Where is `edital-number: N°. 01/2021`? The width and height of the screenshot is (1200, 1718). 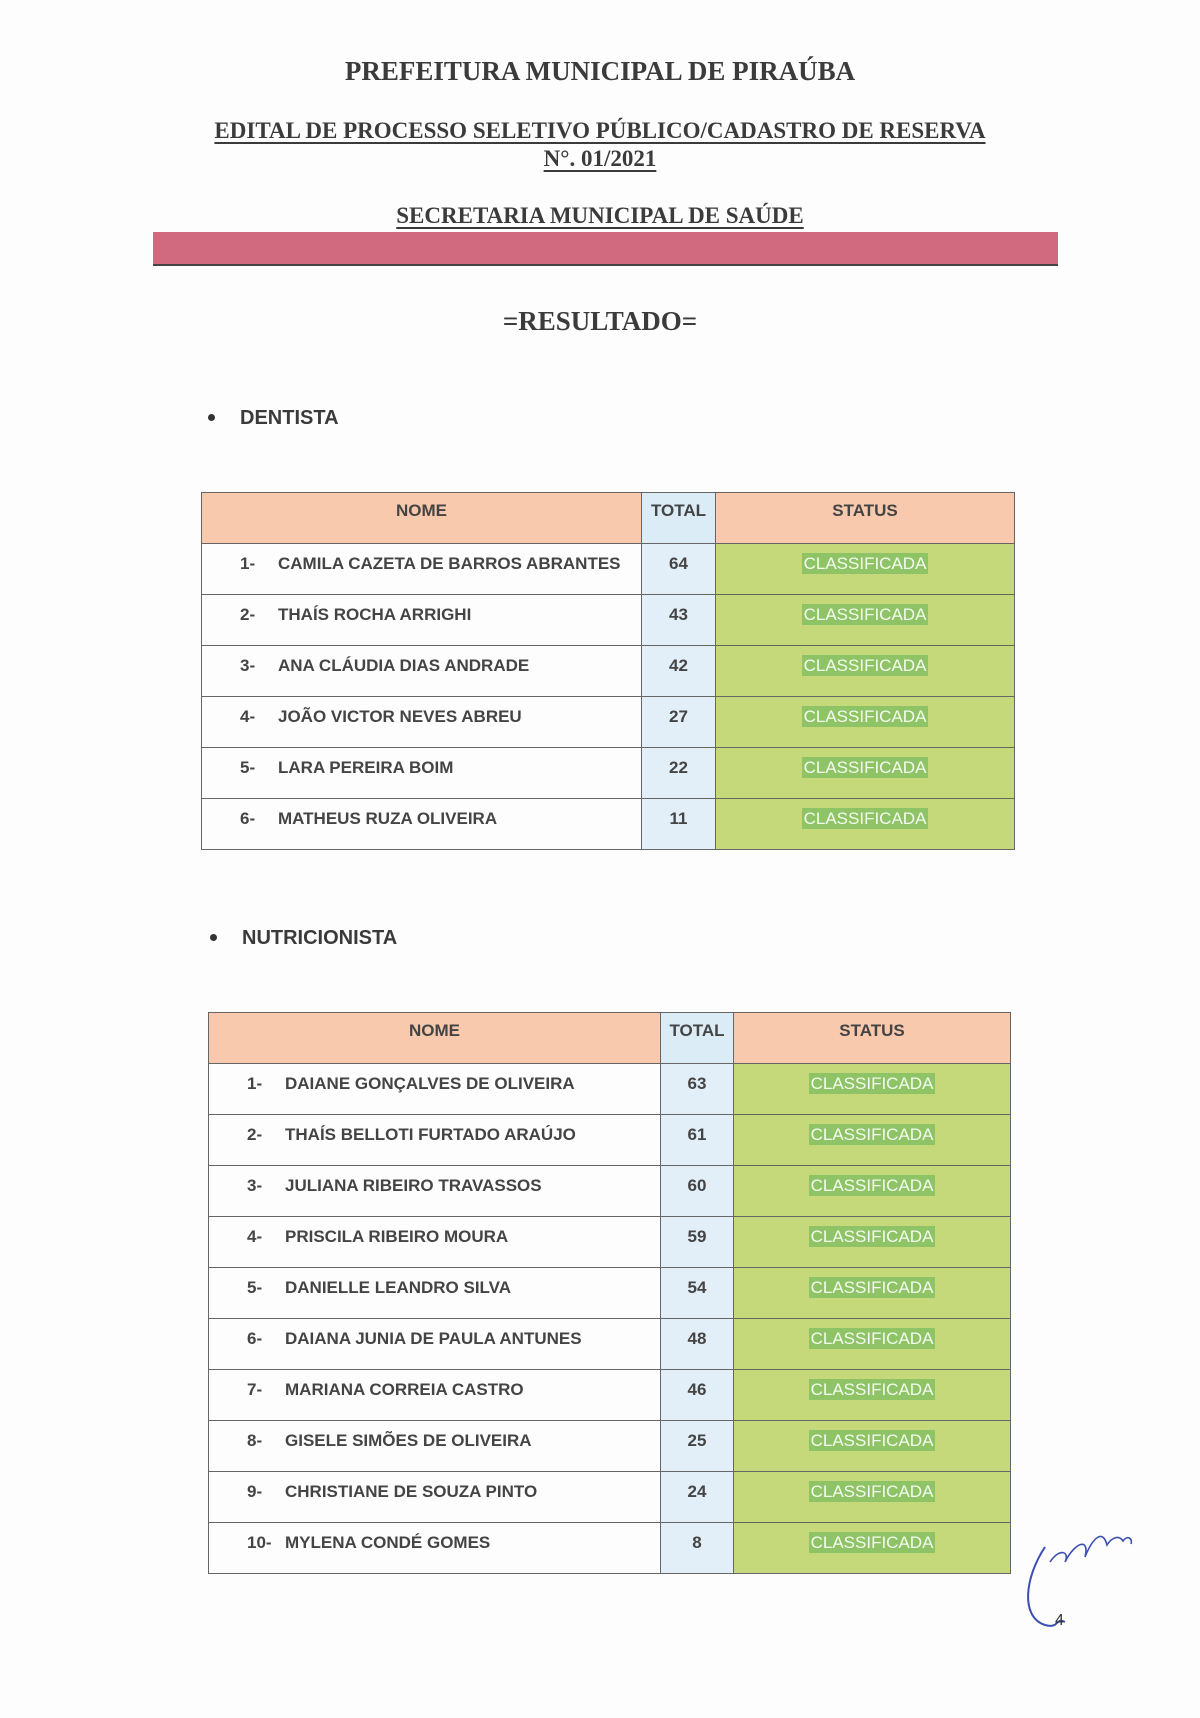 edital-number: N°. 01/2021 is located at coordinates (600, 159).